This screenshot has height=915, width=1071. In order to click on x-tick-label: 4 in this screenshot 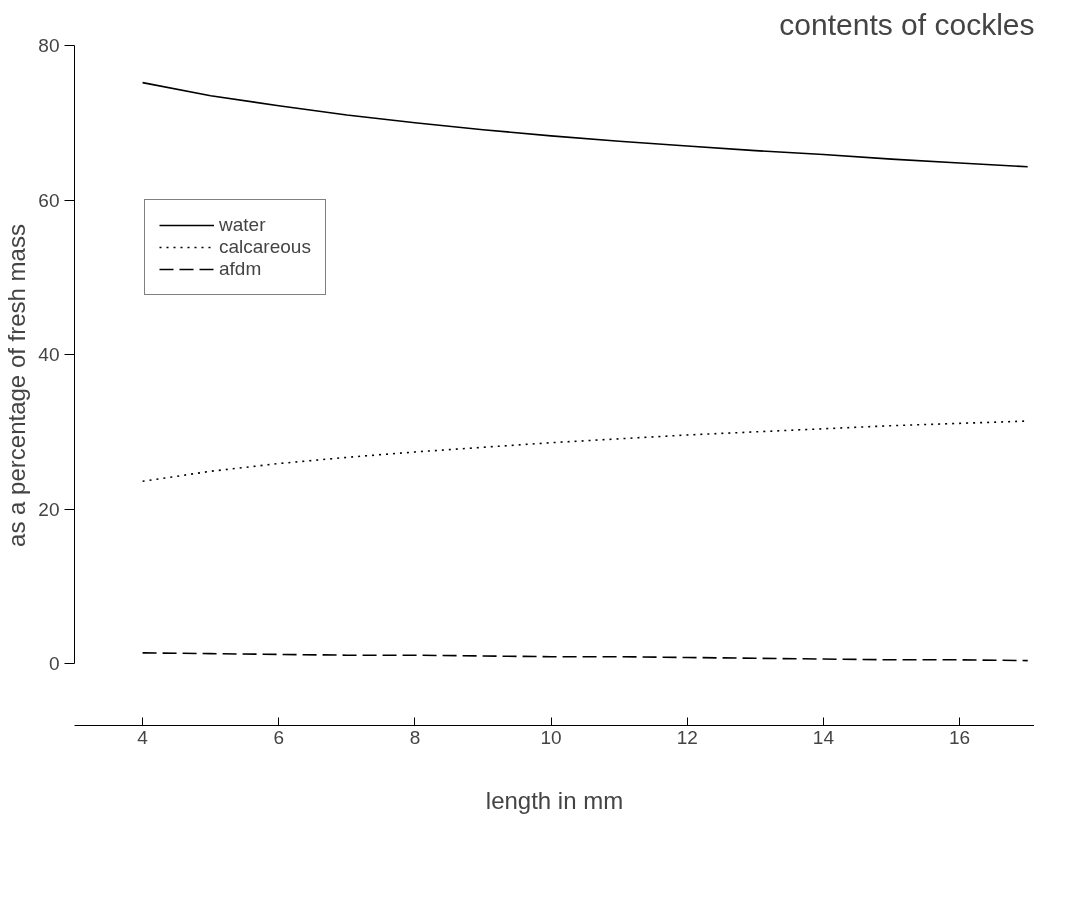, I will do `click(143, 737)`.